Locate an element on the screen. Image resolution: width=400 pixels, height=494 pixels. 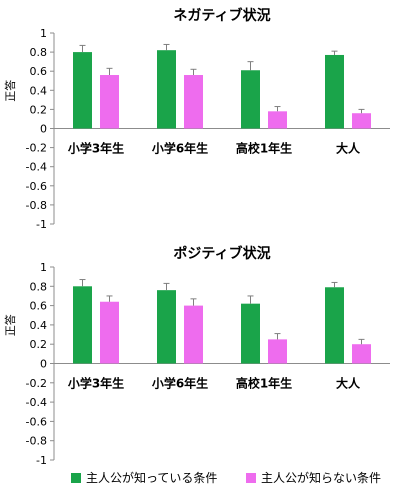
legend: 主人公が知っている条件 主人公が知らない条件 is located at coordinates (226, 477).